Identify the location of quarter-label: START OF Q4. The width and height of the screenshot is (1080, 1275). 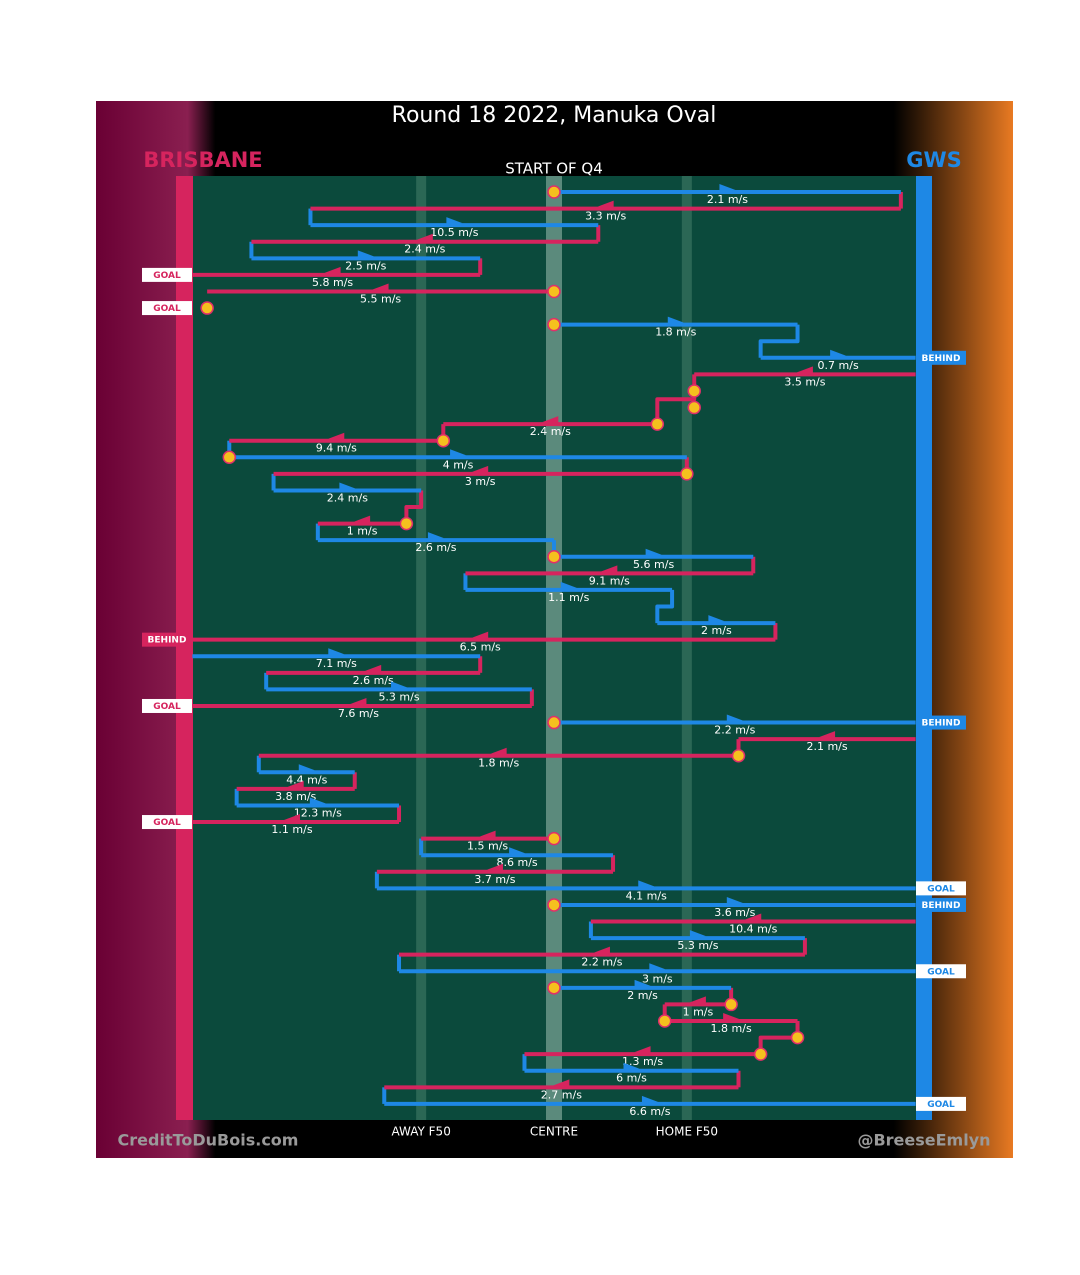
(554, 169).